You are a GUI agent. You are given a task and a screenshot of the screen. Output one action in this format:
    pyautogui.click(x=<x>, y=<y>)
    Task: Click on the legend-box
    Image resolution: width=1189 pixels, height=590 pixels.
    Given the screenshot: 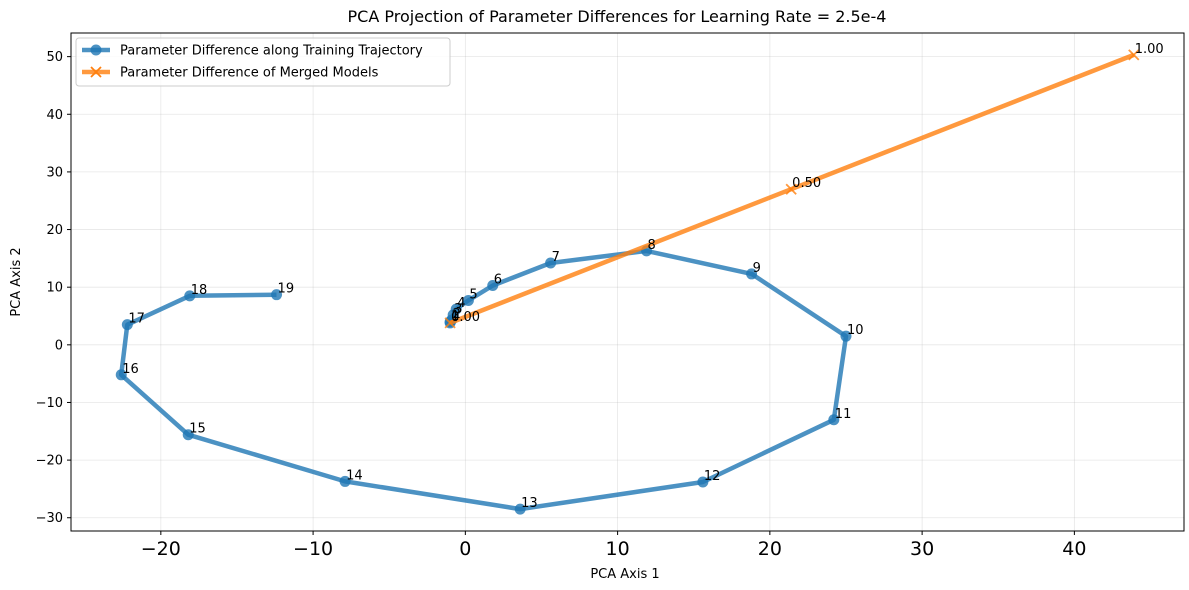 What is the action you would take?
    pyautogui.click(x=263, y=62)
    